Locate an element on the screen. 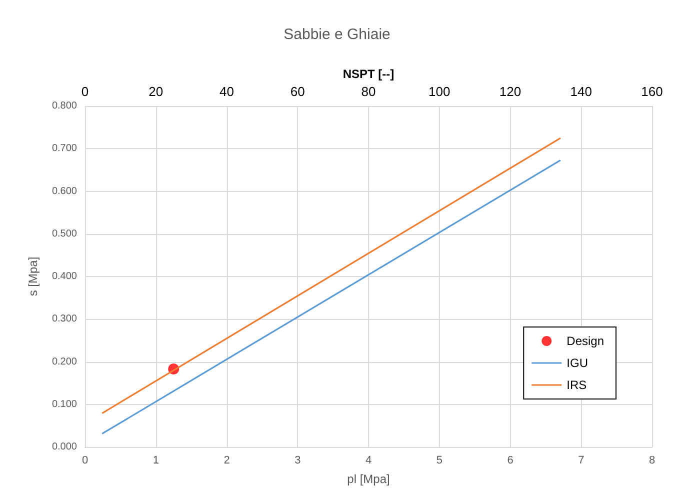 This screenshot has width=674, height=499. x-tick-label: 0 is located at coordinates (85, 460).